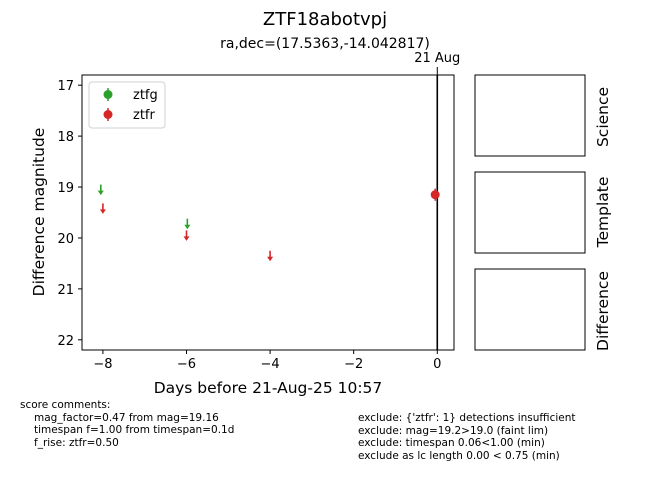 This screenshot has height=500, width=650. Describe the element at coordinates (102, 364) in the screenshot. I see `x-tick-label: −8` at that location.